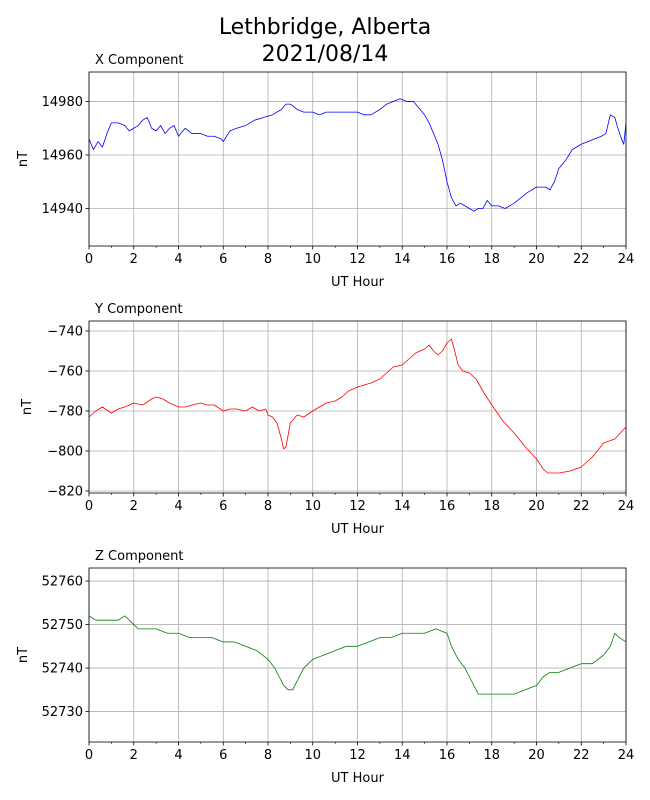 This screenshot has width=650, height=800. Describe the element at coordinates (223, 506) in the screenshot. I see `y-xtick-label: 6` at that location.